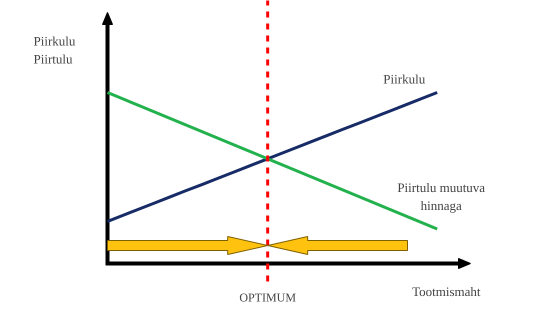  What do you see at coordinates (267, 297) in the screenshot?
I see `text: OPTIMUM` at bounding box center [267, 297].